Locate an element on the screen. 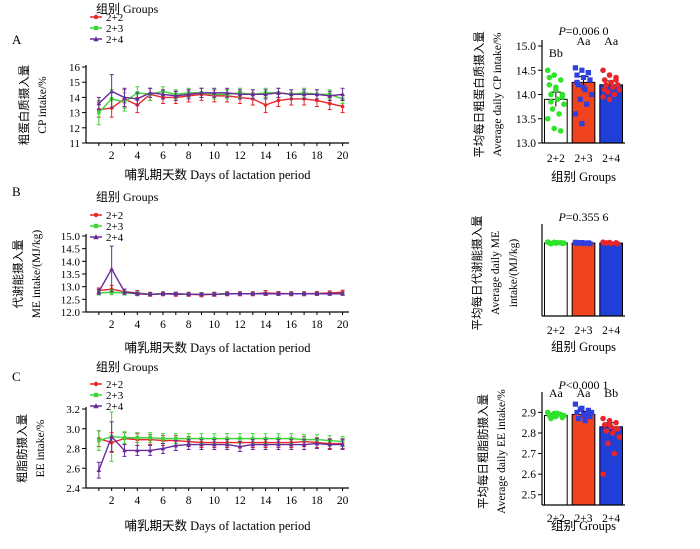  legend-marker-c-2+2 is located at coordinates (96, 384).